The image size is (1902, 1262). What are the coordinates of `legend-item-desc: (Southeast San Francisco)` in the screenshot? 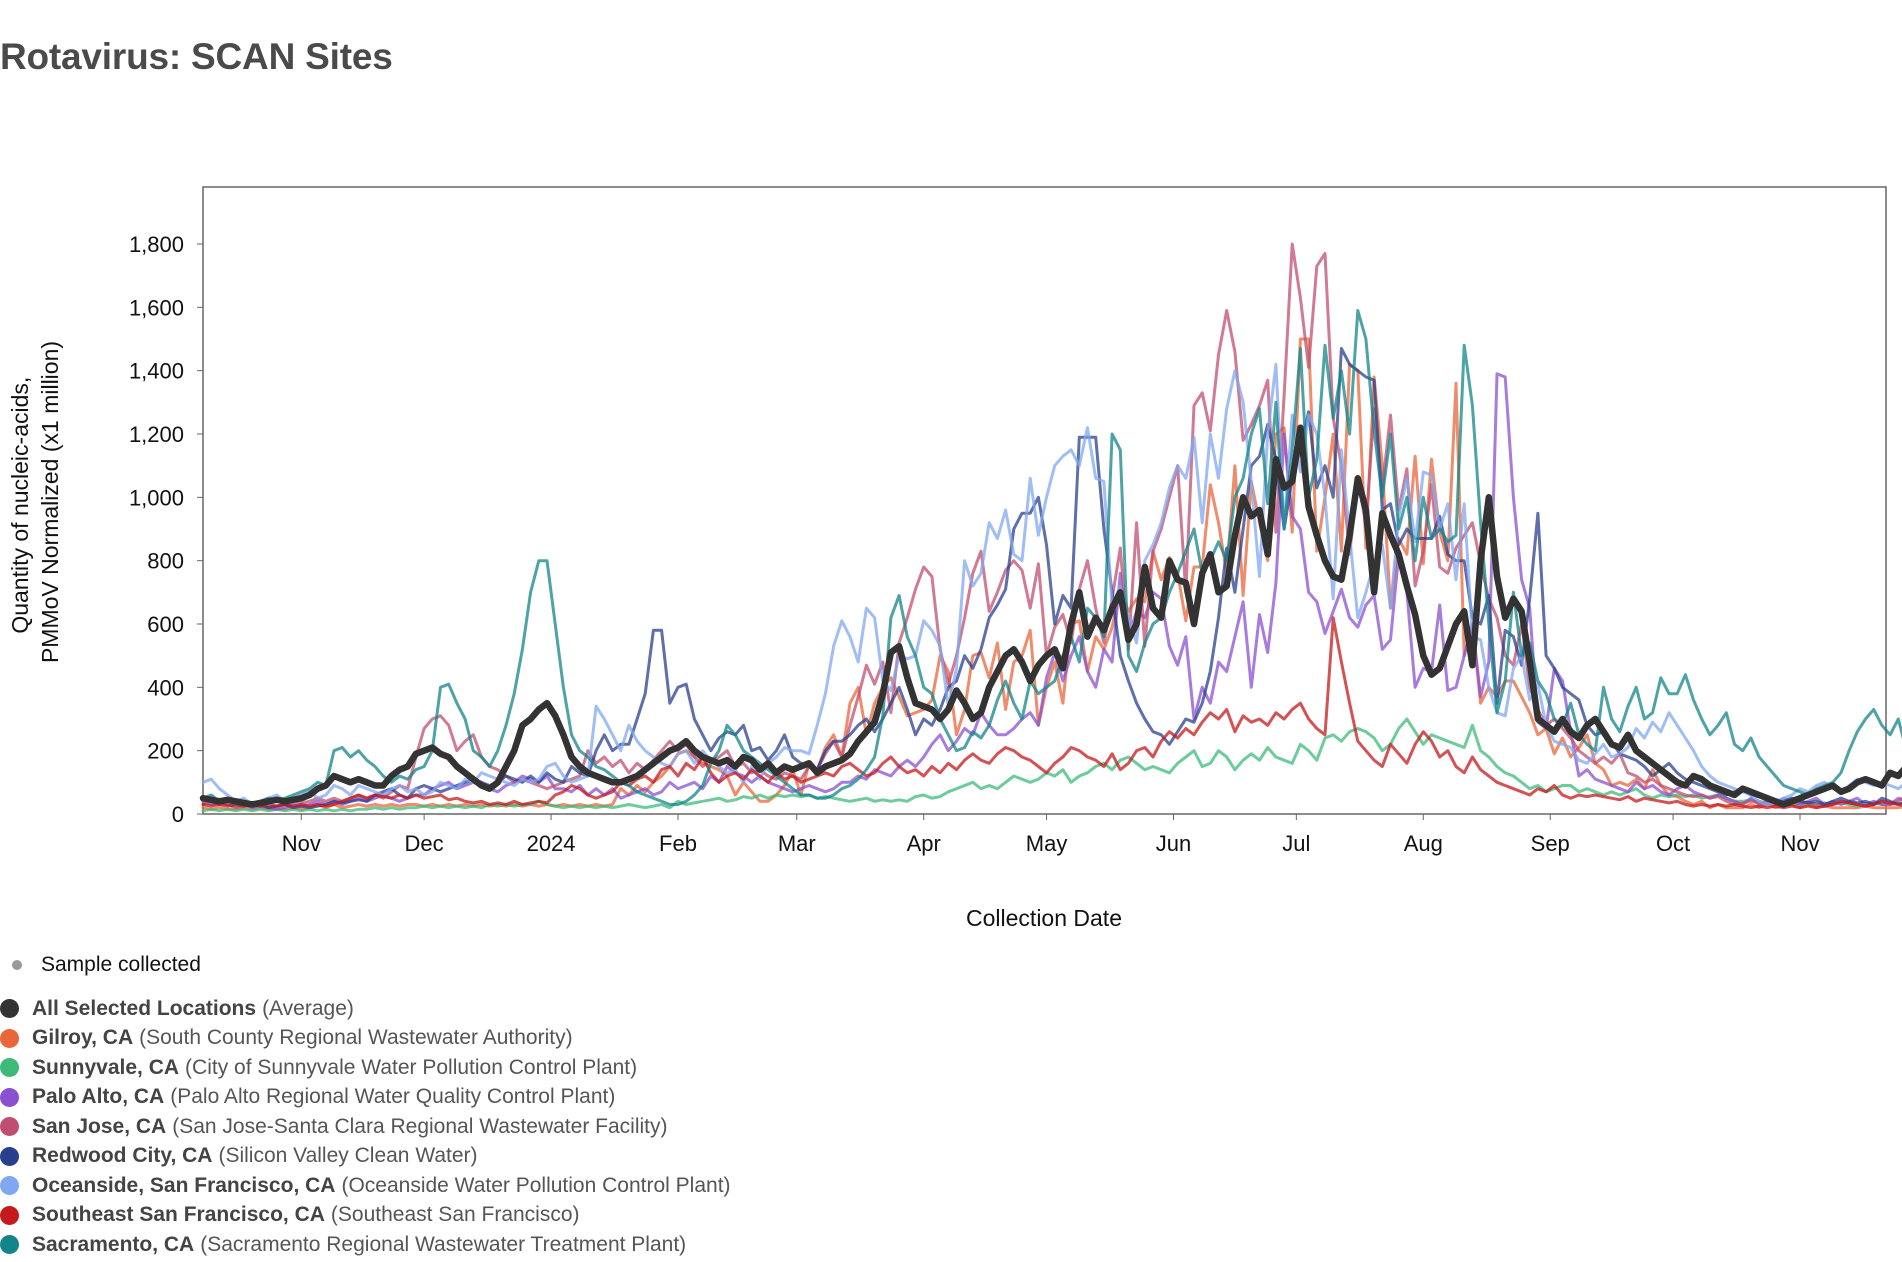 It's located at (455, 1215).